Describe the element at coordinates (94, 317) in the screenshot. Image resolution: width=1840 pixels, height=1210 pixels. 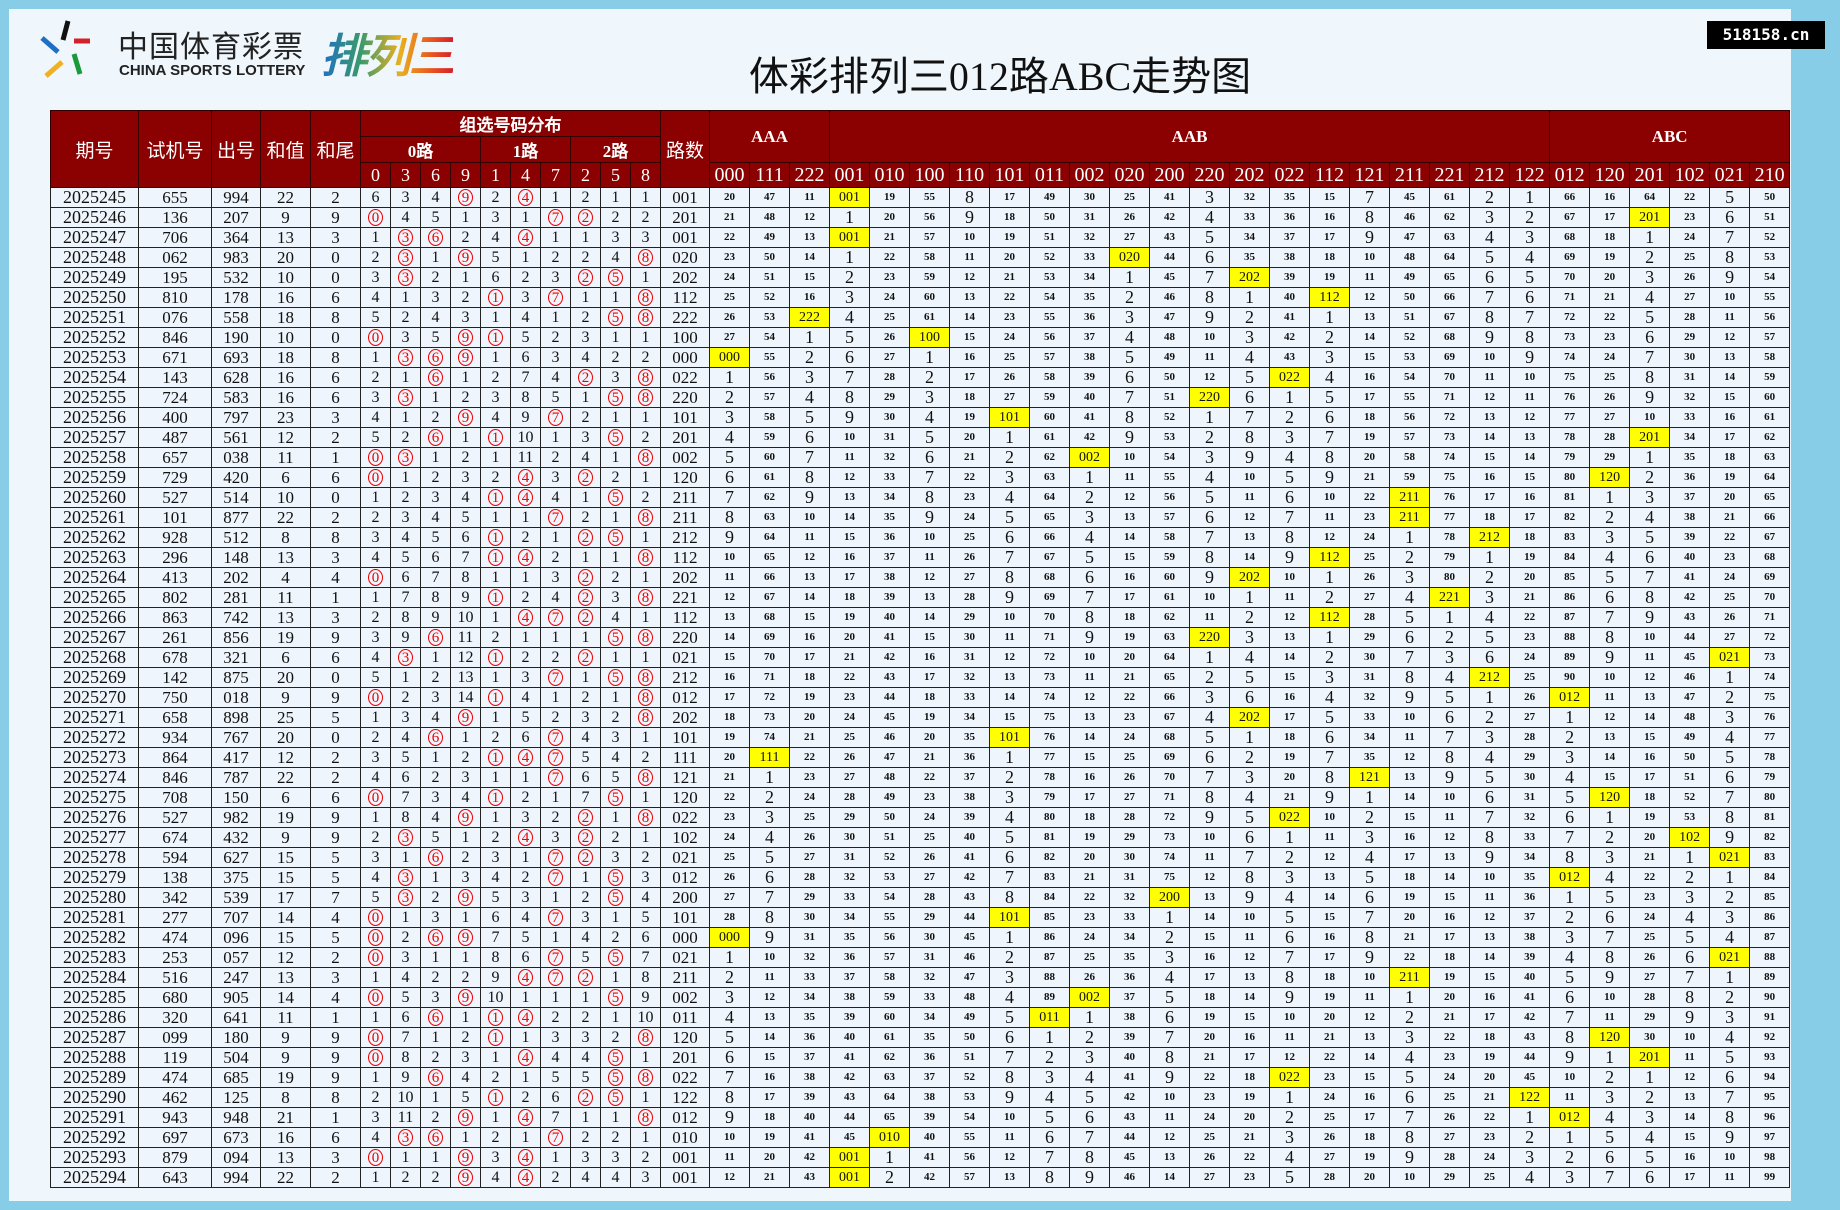
I see `issue-cell: 2025251` at that location.